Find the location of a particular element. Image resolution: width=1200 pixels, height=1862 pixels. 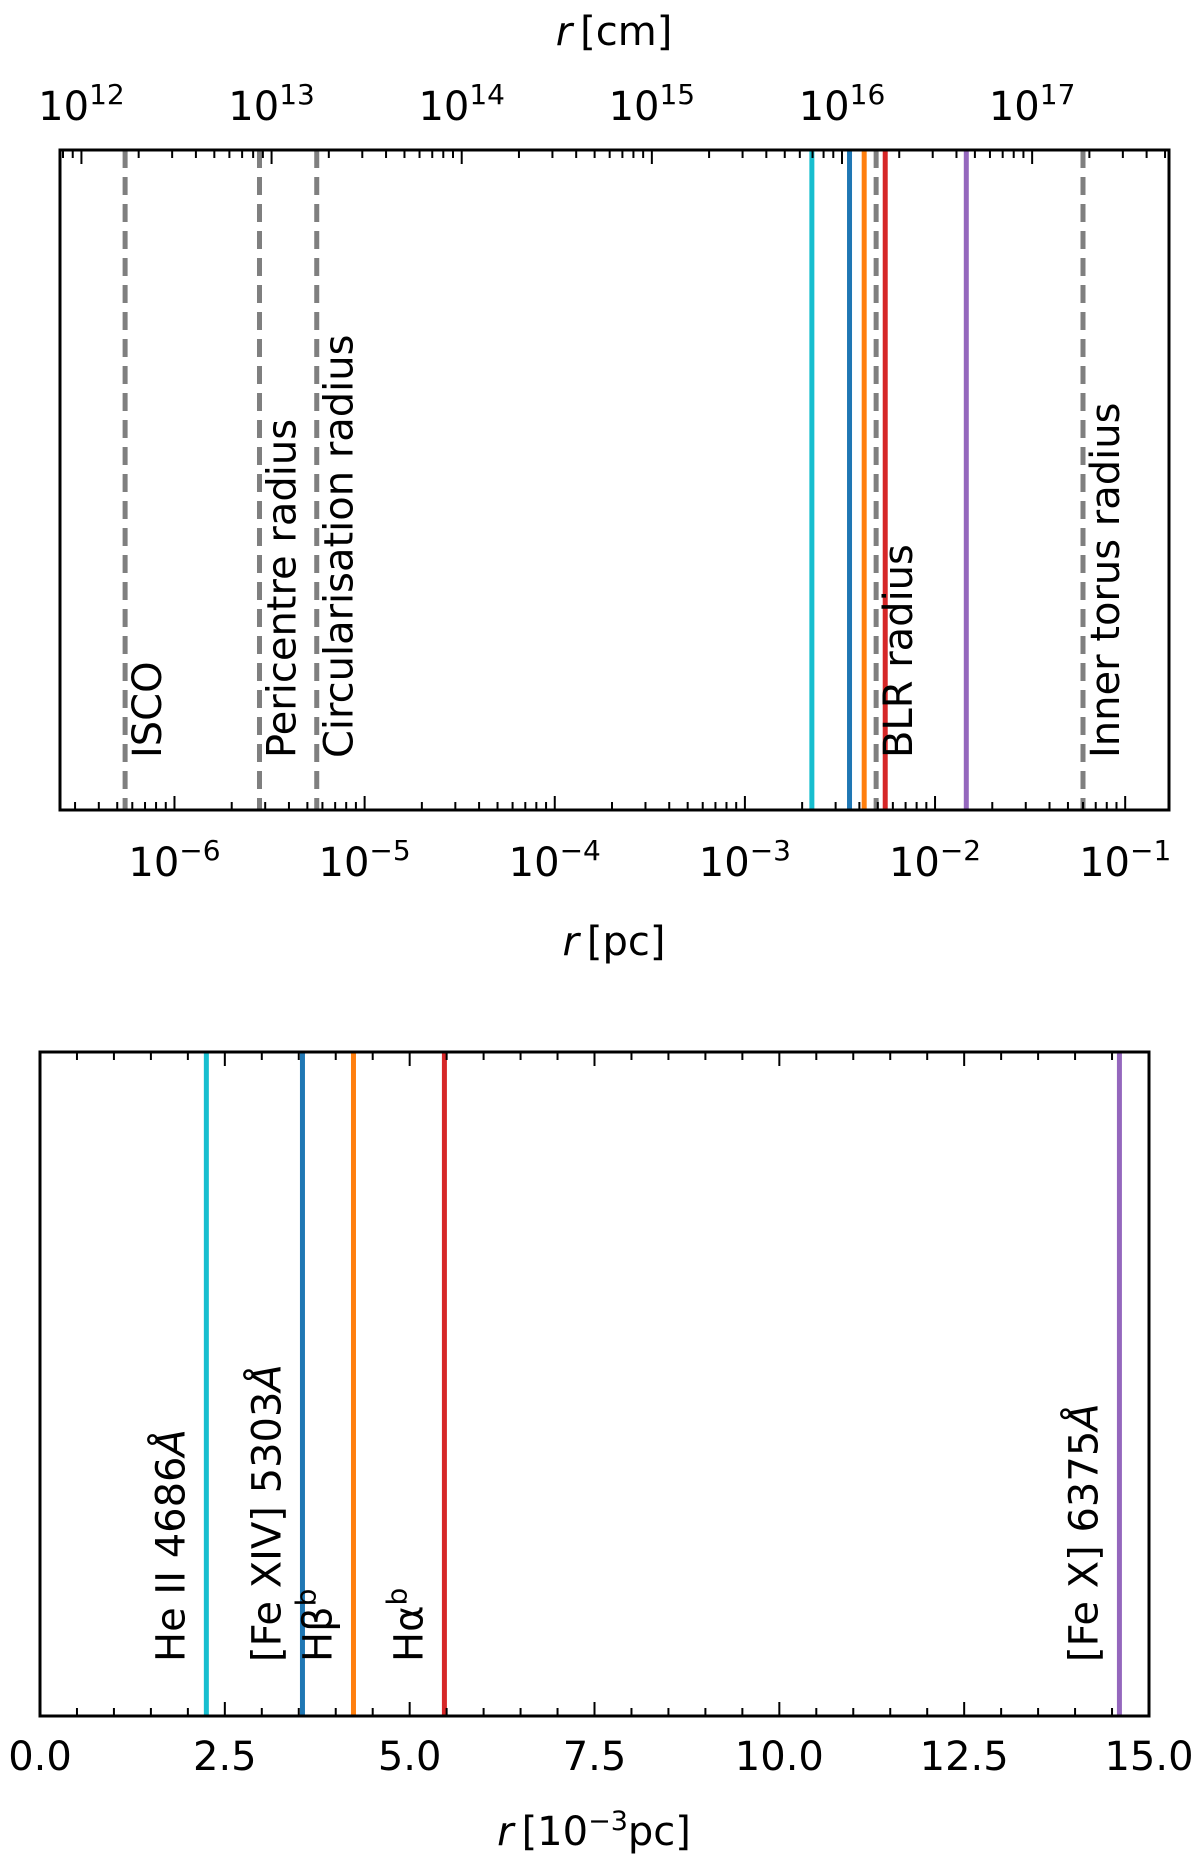

bottom-axis-pre: [10 is located at coordinates (555, 1832).